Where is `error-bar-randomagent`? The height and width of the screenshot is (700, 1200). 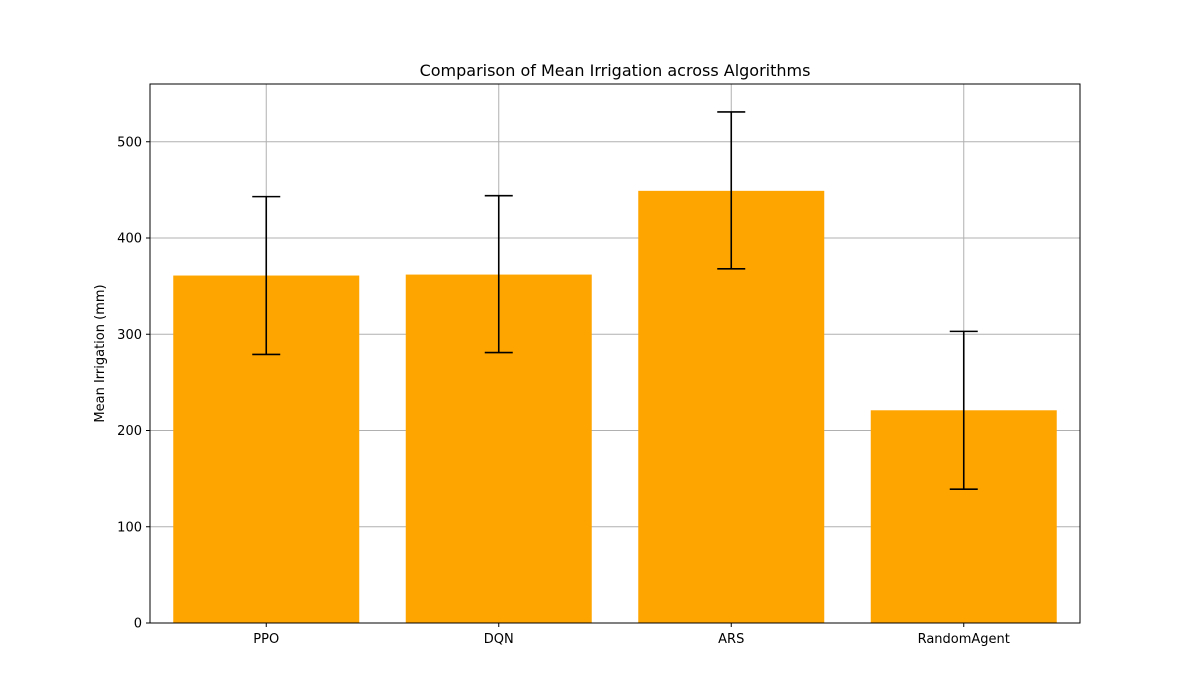 error-bar-randomagent is located at coordinates (963, 410).